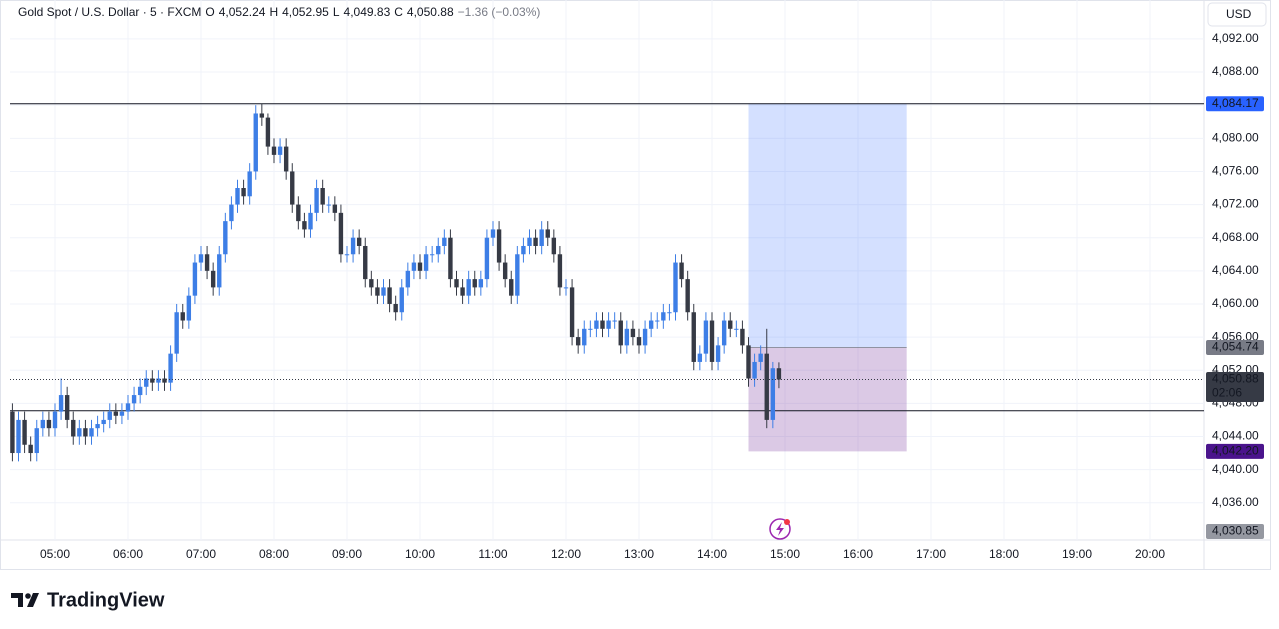 This screenshot has height=629, width=1279. I want to click on ohlc-key: H, so click(274, 12).